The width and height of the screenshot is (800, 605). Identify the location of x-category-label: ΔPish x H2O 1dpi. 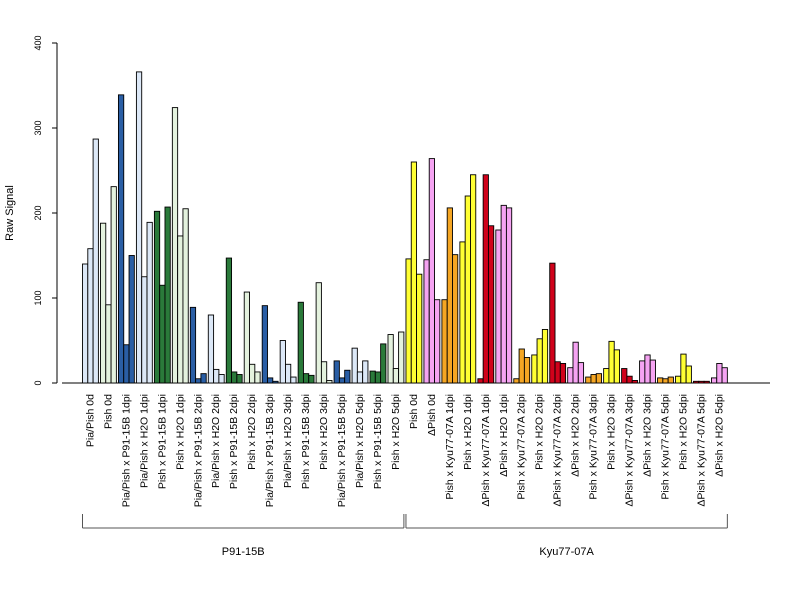
(504, 435).